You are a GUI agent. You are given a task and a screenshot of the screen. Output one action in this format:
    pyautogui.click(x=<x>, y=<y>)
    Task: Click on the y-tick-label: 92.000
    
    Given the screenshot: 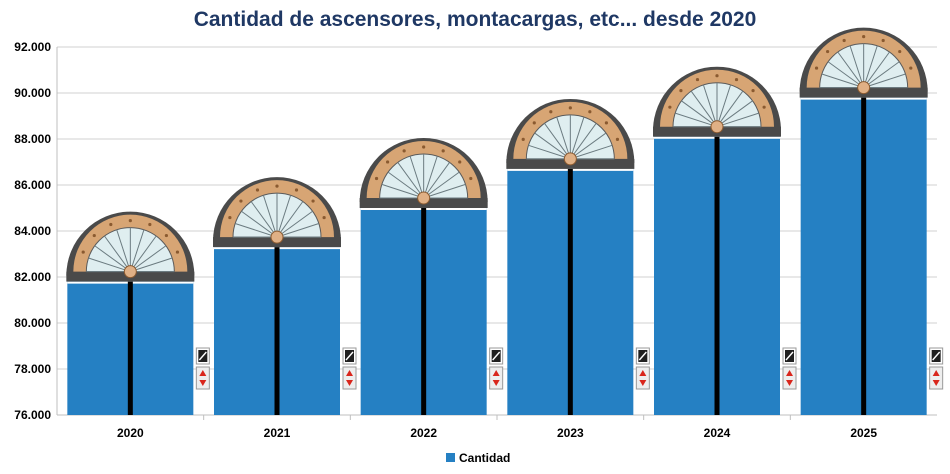 What is the action you would take?
    pyautogui.click(x=32, y=47)
    